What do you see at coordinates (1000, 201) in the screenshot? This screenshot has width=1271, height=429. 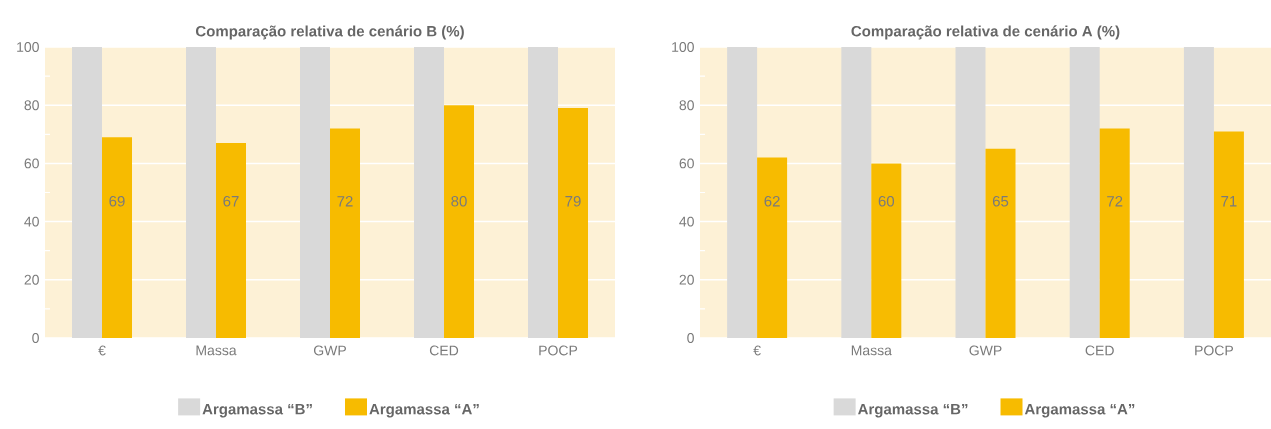 I see `data-label: 65` at bounding box center [1000, 201].